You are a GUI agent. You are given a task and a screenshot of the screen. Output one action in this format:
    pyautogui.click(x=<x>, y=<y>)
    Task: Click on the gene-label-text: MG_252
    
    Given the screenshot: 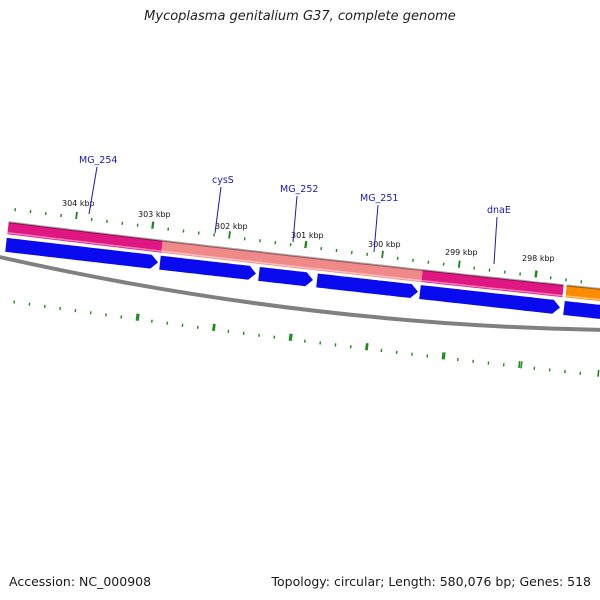 What is the action you would take?
    pyautogui.click(x=299, y=189)
    